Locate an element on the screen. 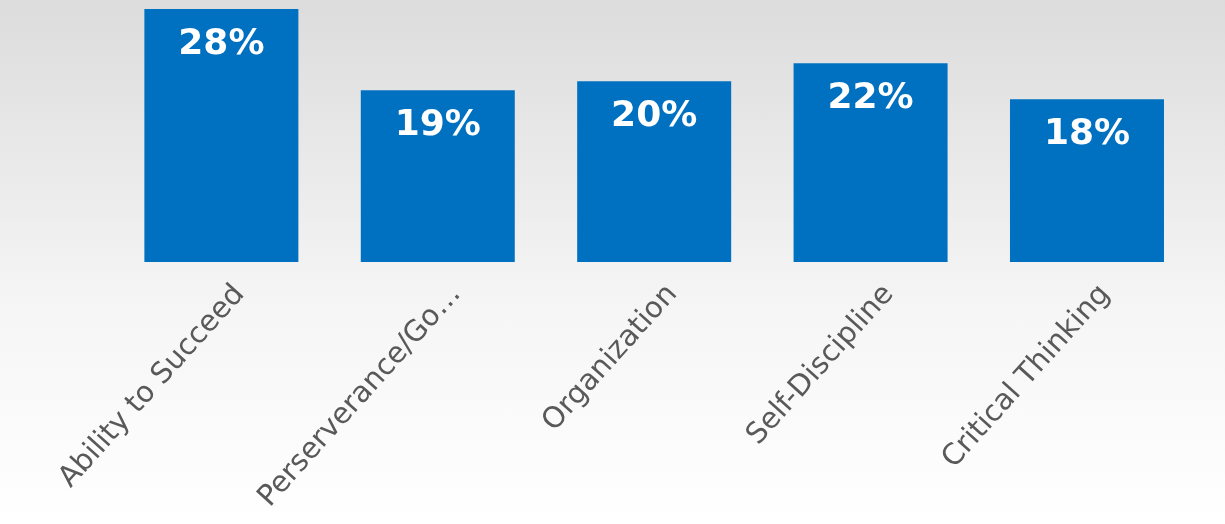 The image size is (1225, 524). data-label: 19% is located at coordinates (437, 122).